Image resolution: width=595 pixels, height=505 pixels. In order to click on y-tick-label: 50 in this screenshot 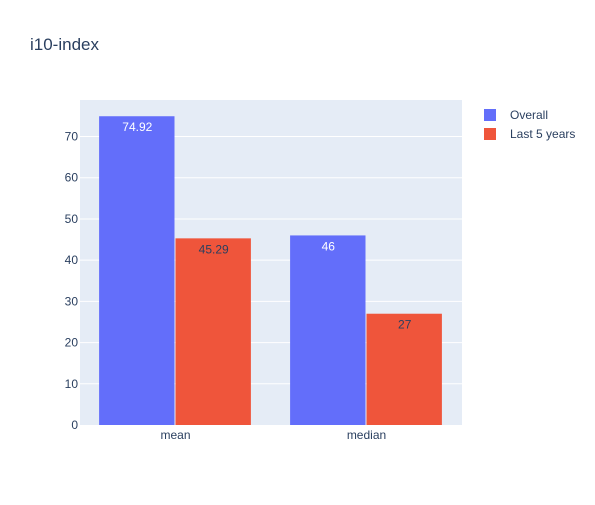, I will do `click(72, 219)`.